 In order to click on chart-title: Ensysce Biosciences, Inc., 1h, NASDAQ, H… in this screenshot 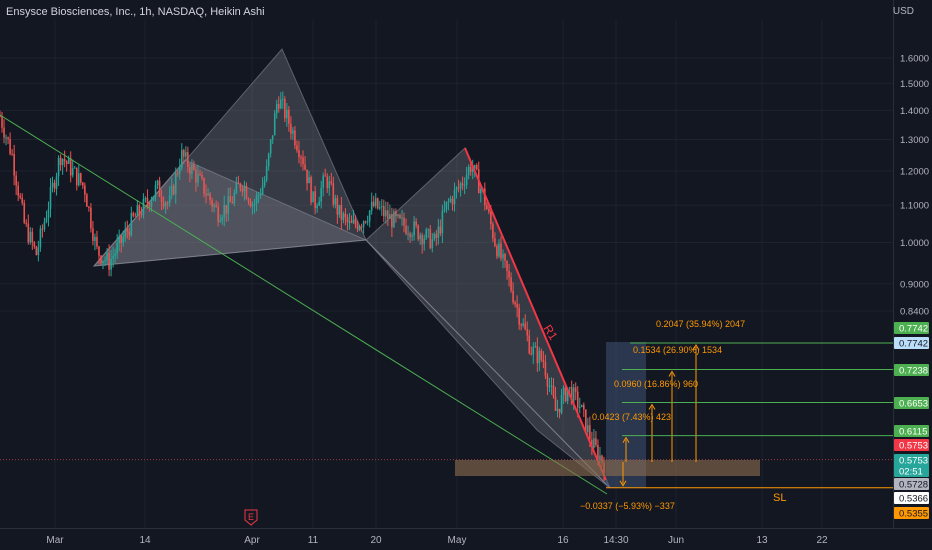, I will do `click(135, 12)`.